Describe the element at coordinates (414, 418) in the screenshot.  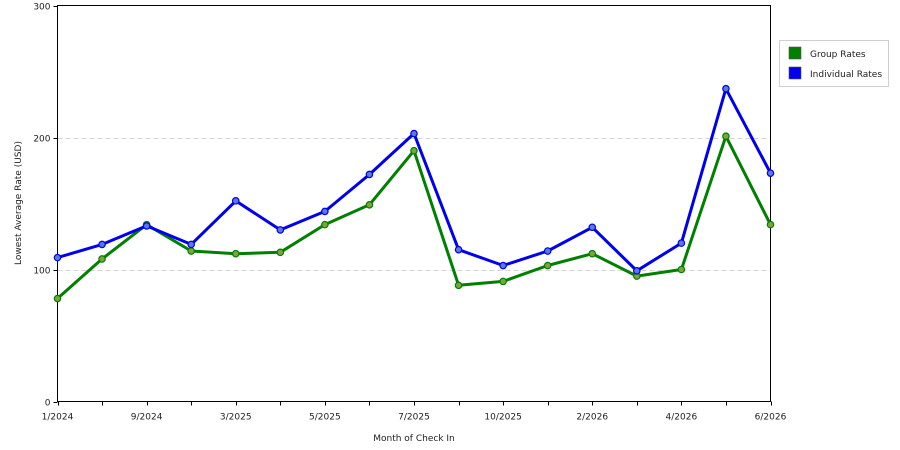
I see `x-tick-label: 7/2025` at that location.